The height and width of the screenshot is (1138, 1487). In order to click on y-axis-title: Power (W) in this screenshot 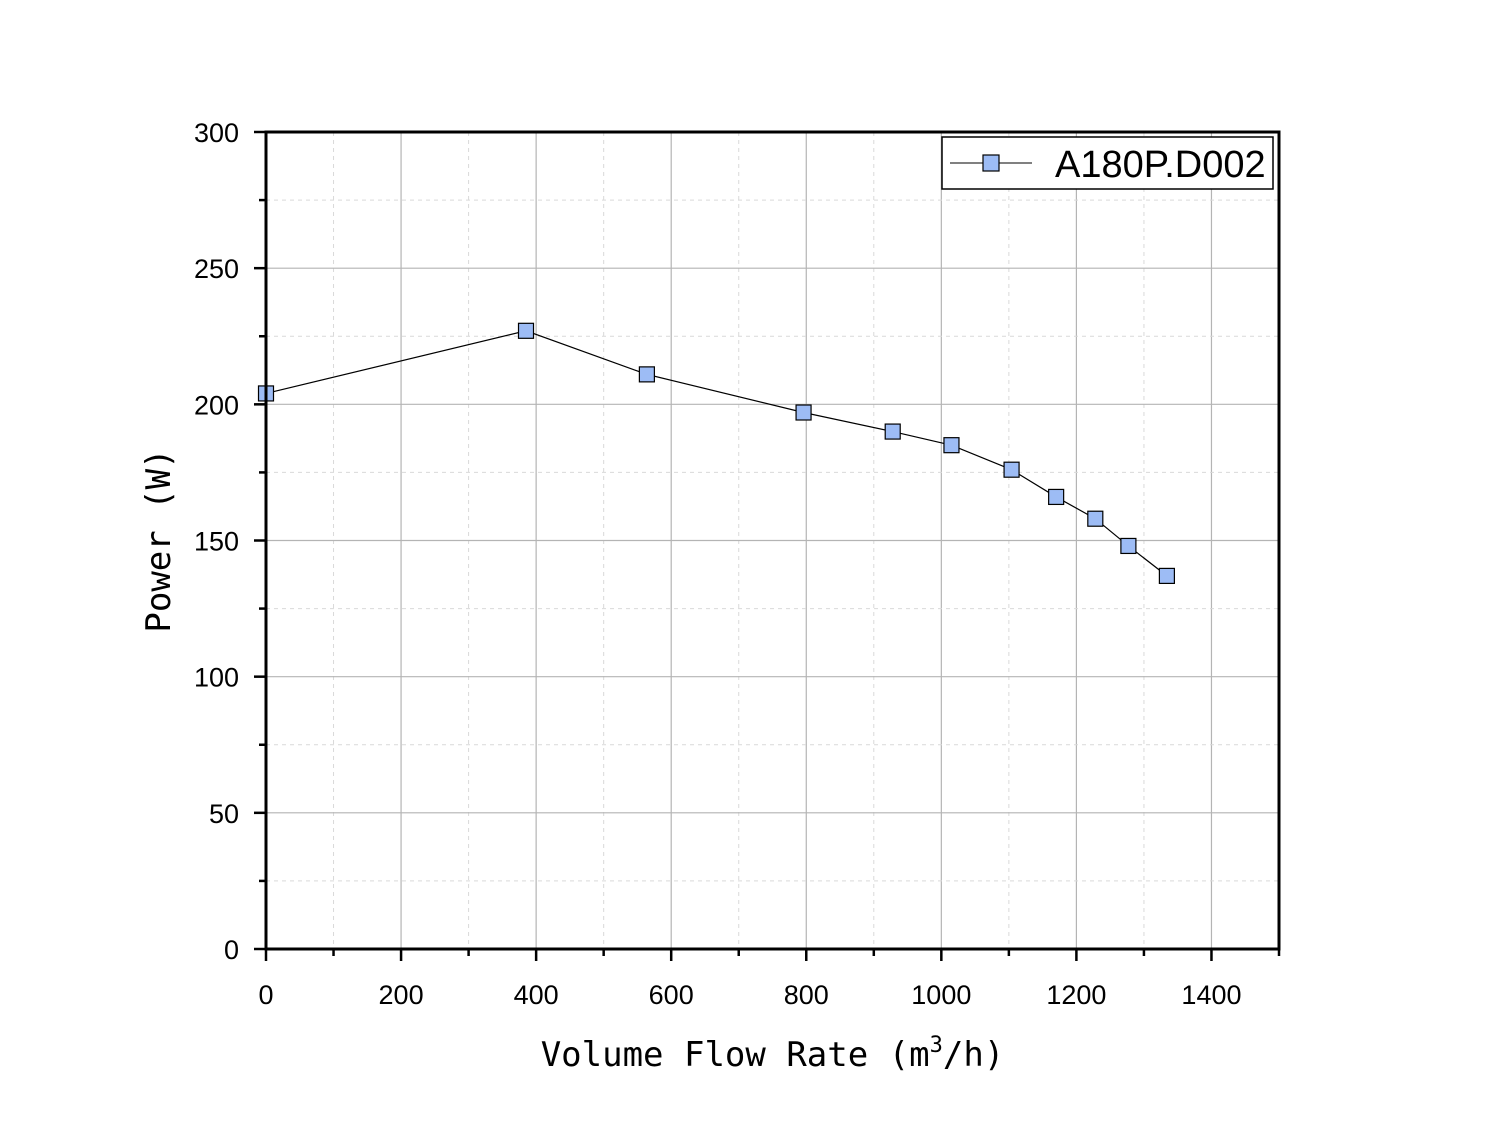, I will do `click(159, 540)`.